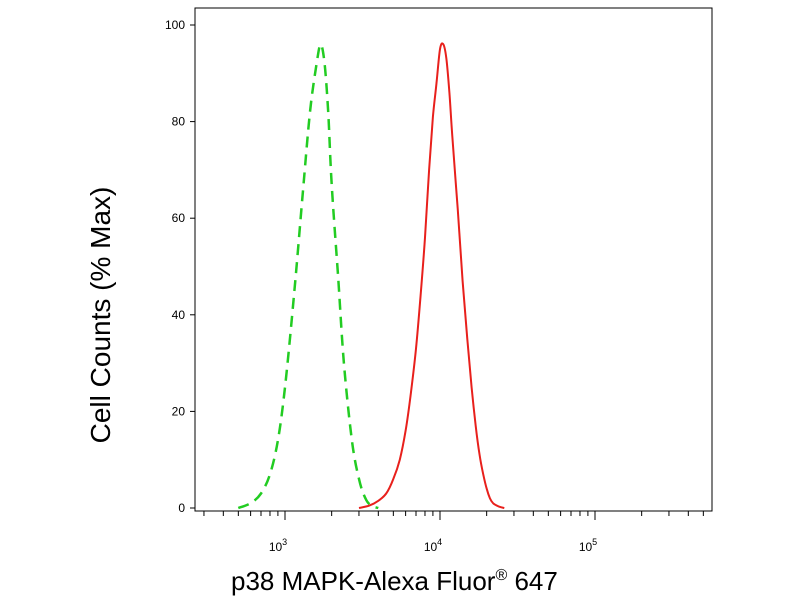  I want to click on x-tick-label: 10³, so click(278, 545).